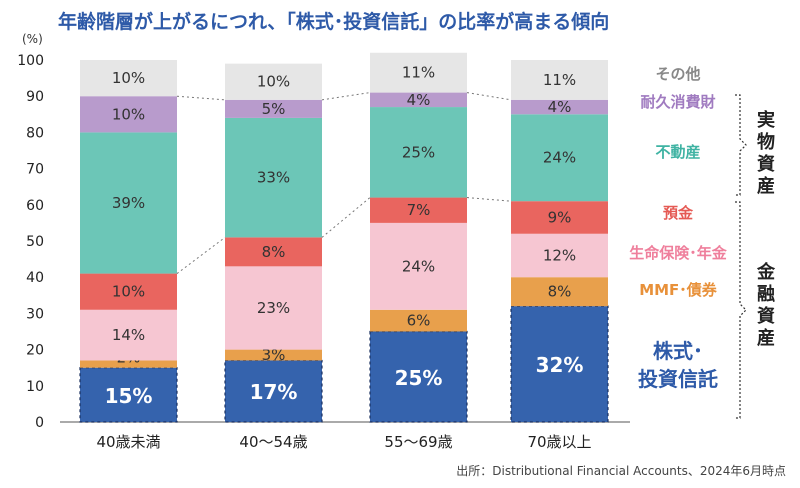 Image resolution: width=800 pixels, height=488 pixels. What do you see at coordinates (418, 442) in the screenshot?
I see `x-tick-label: 55～69歳` at bounding box center [418, 442].